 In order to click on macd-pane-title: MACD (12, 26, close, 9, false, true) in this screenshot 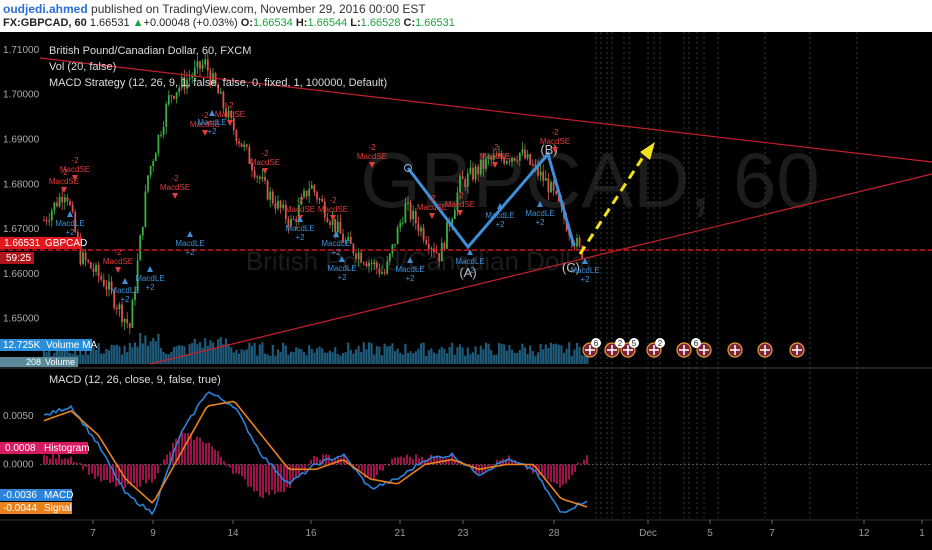, I will do `click(135, 380)`.